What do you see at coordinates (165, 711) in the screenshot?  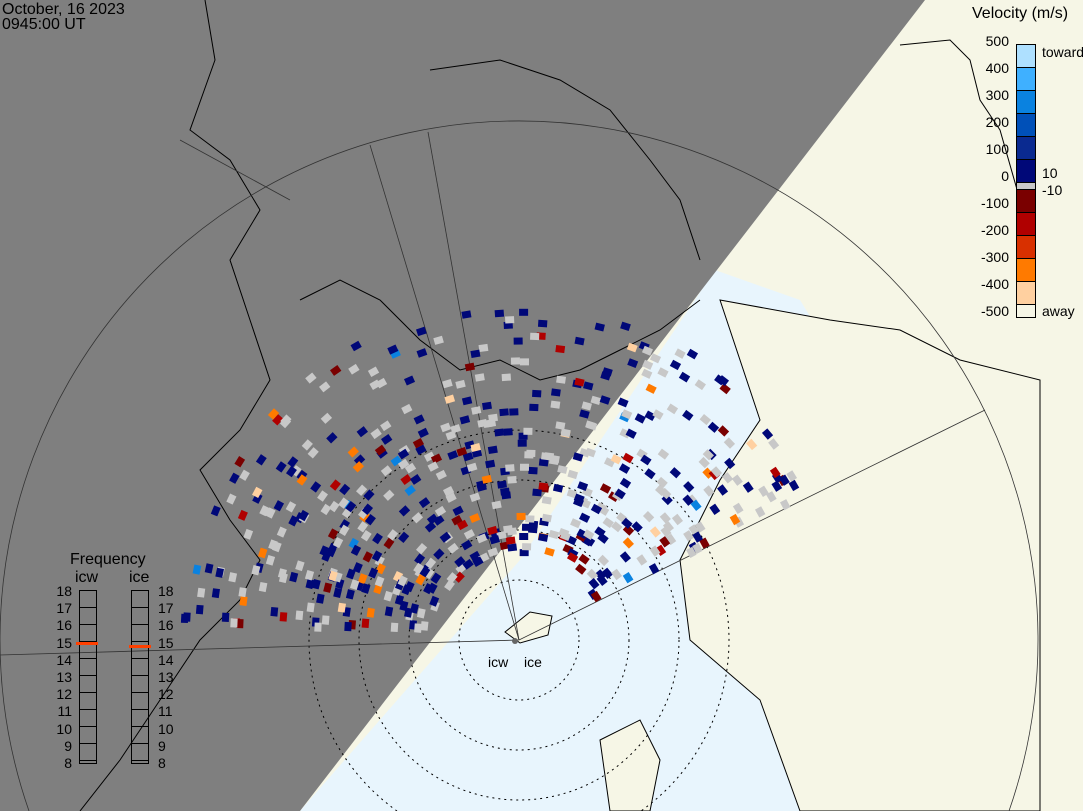 I see `frequency-tick: 11` at bounding box center [165, 711].